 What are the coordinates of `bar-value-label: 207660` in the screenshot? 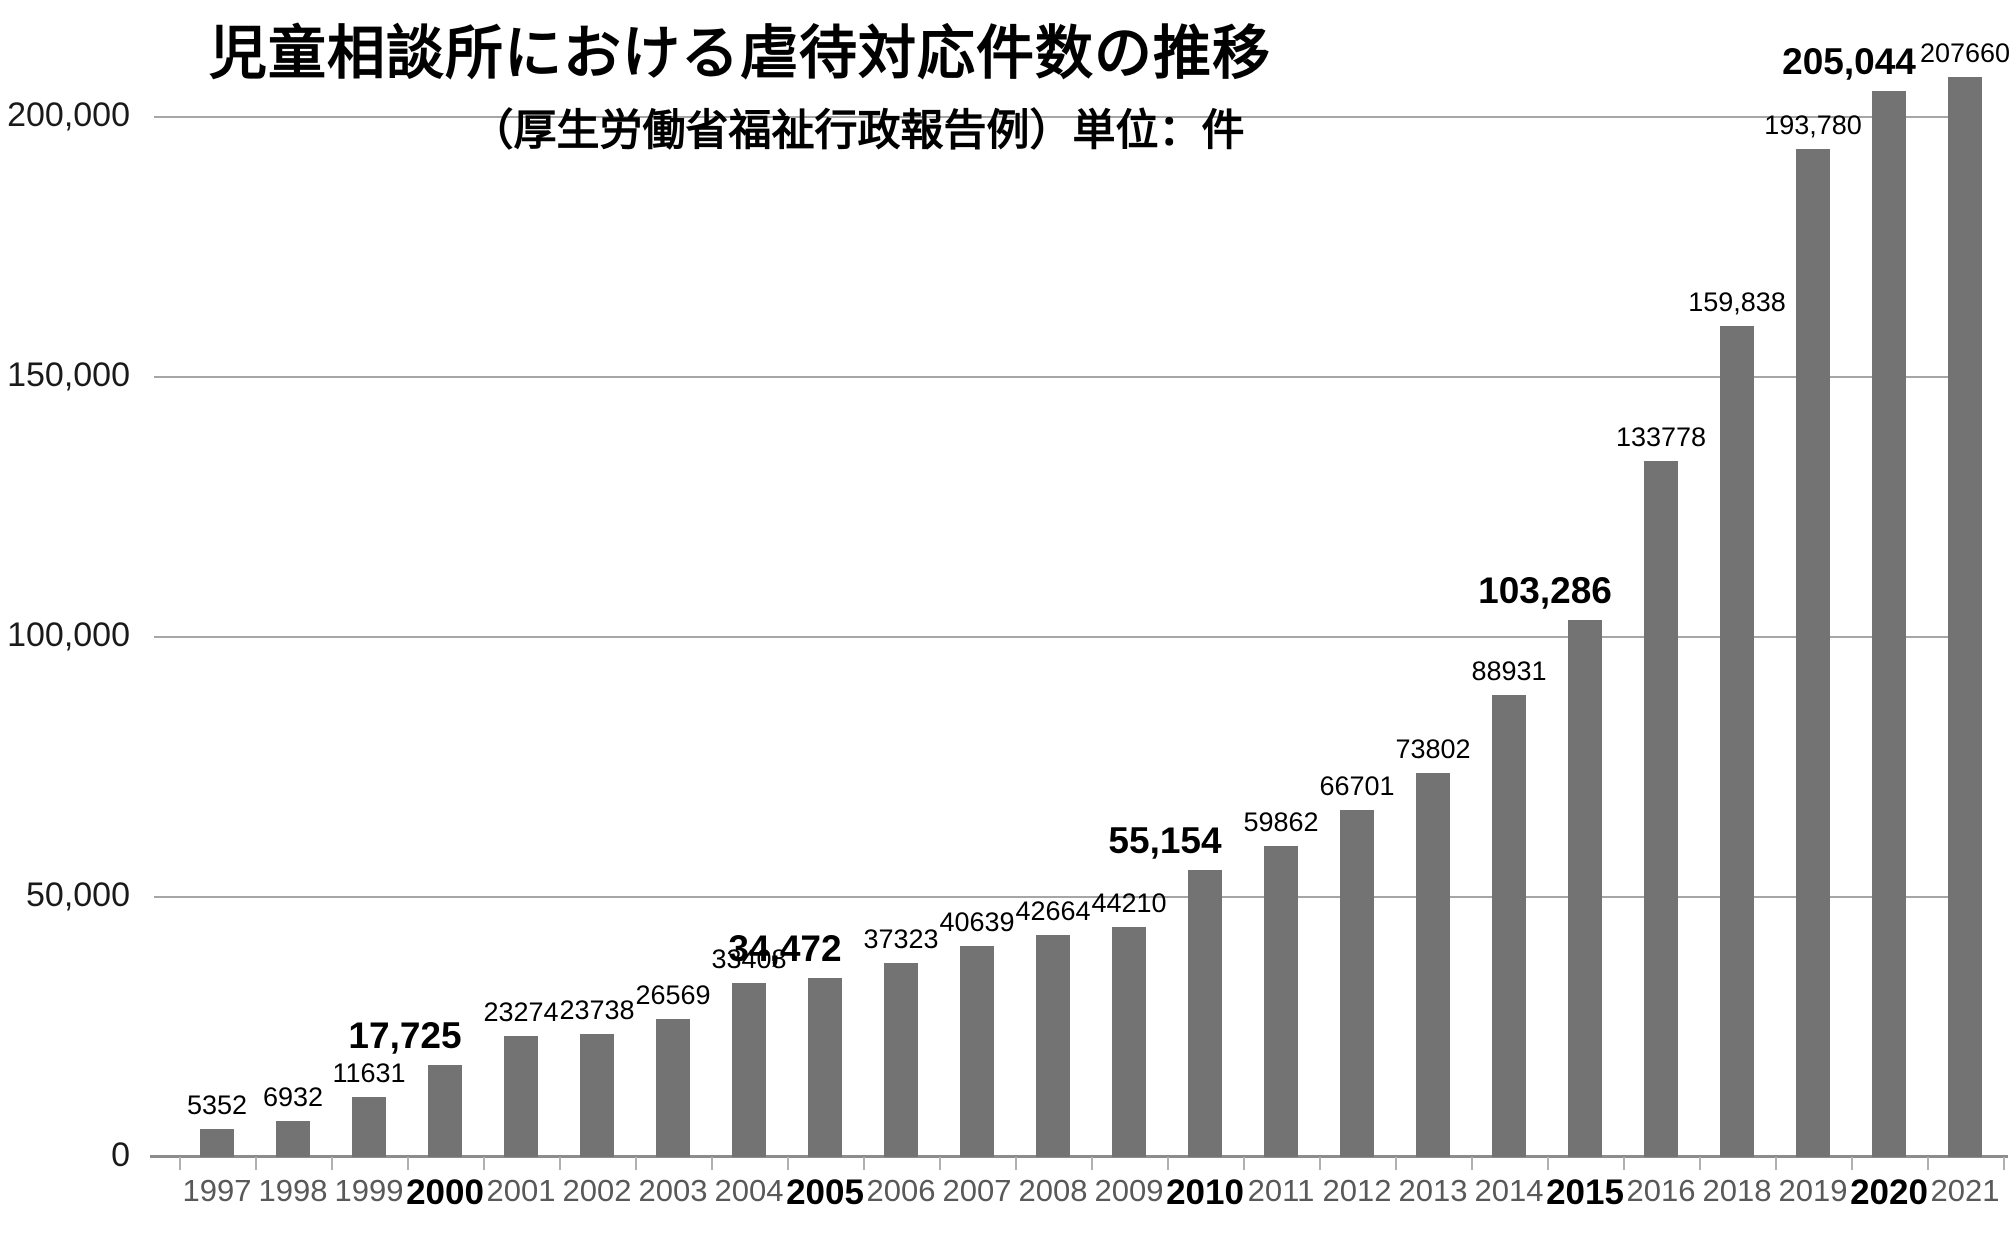 It's located at (1964, 53).